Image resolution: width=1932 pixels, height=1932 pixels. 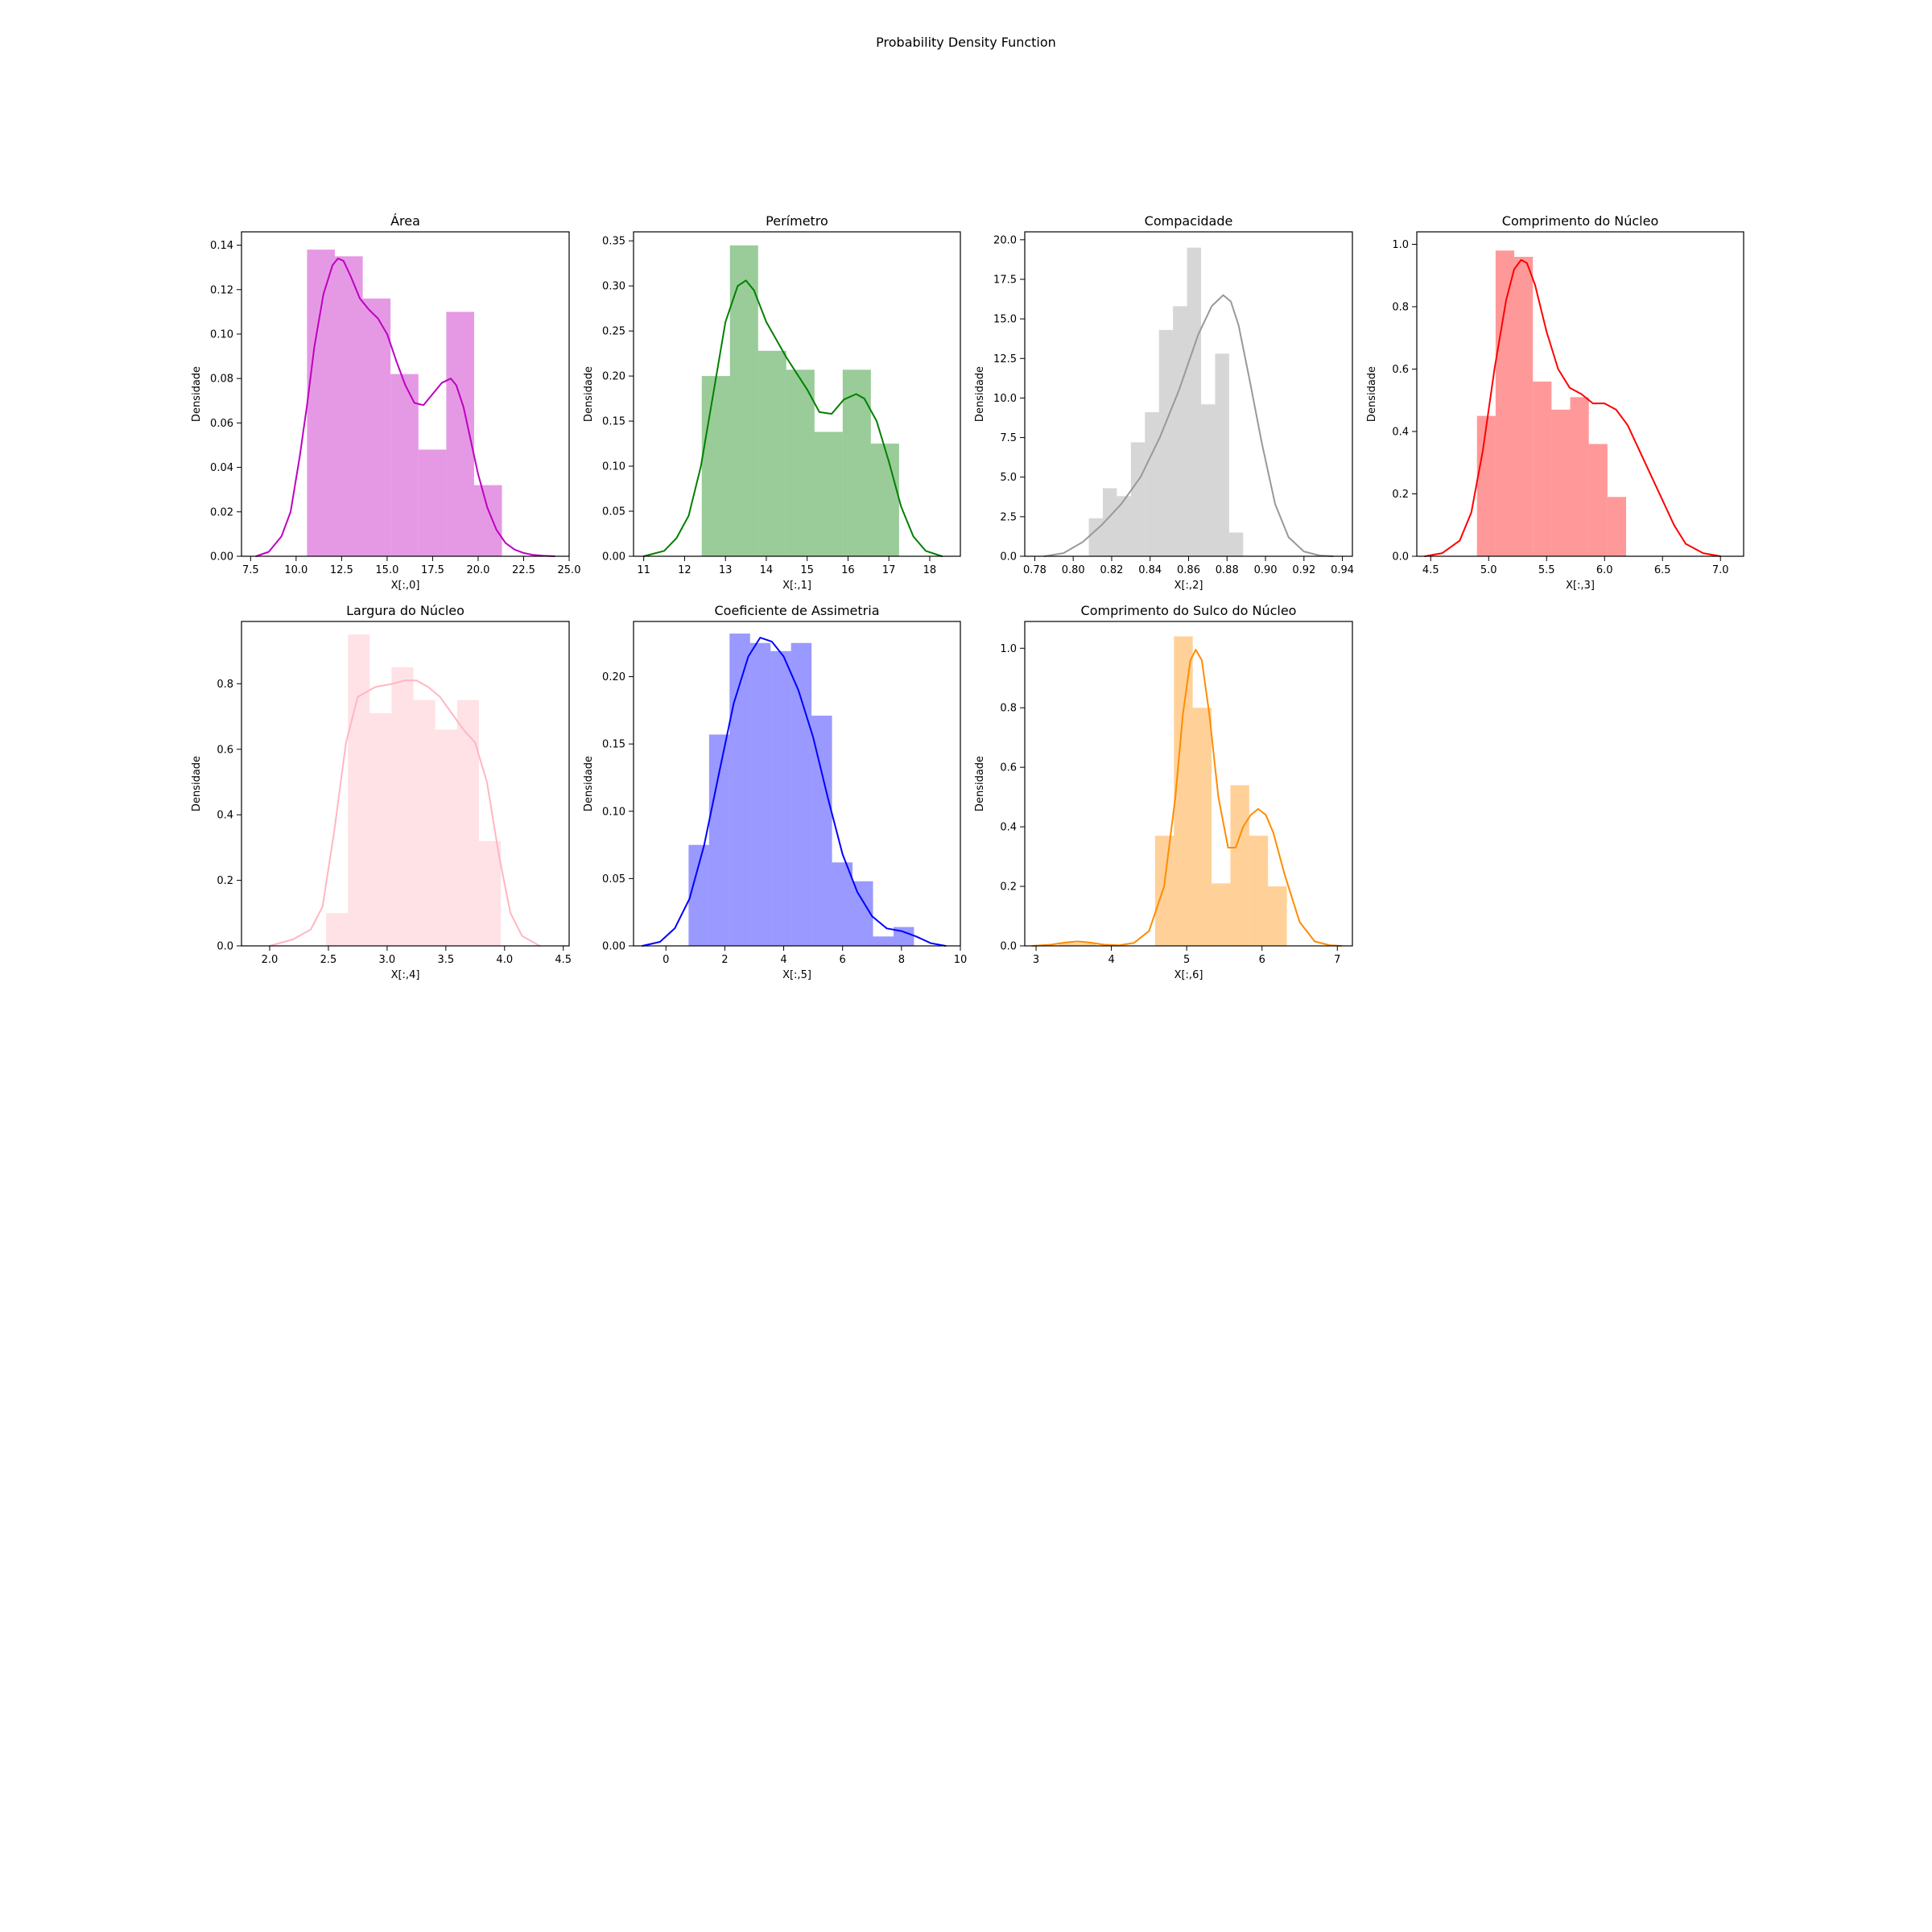 I want to click on y-tick-label: 0.14, so click(x=221, y=246).